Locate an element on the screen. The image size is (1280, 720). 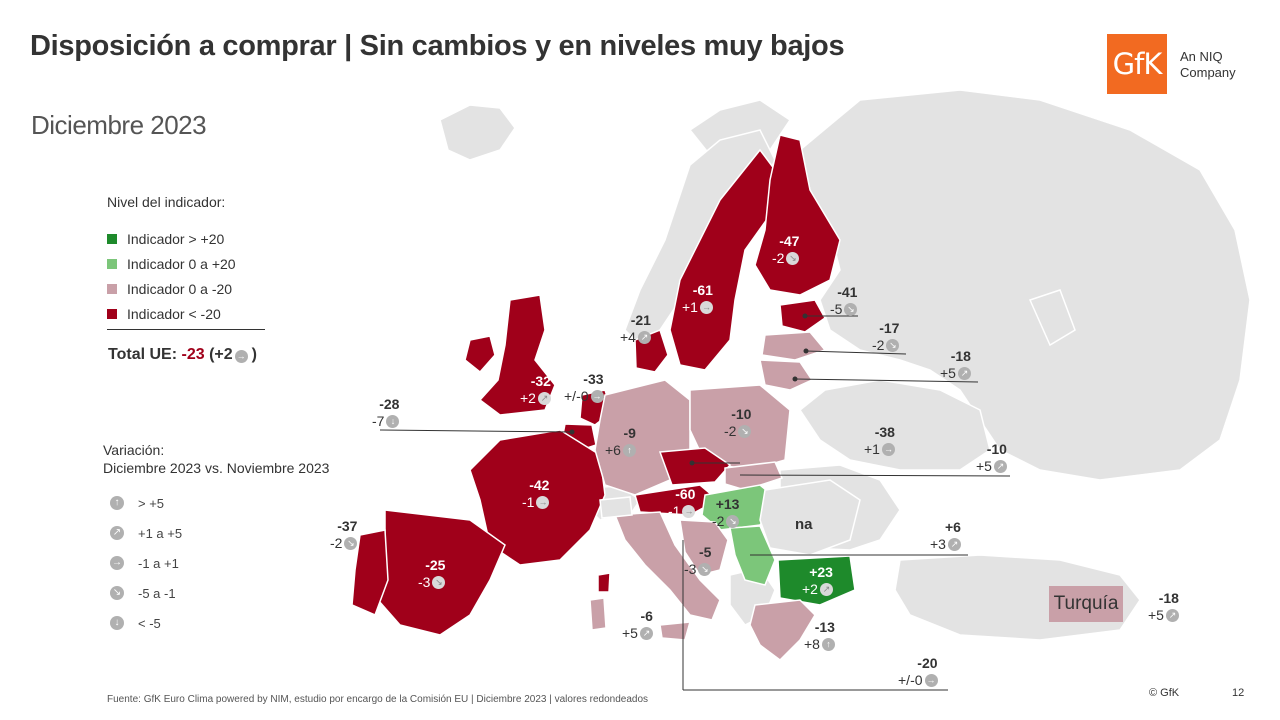
variation-label: -5 a -1 is located at coordinates (157, 593).